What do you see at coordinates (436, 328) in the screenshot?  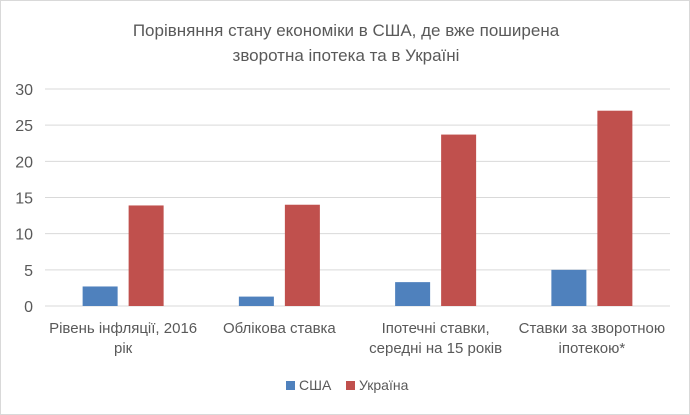 I see `x-category-label: Іпотечні ставки,` at bounding box center [436, 328].